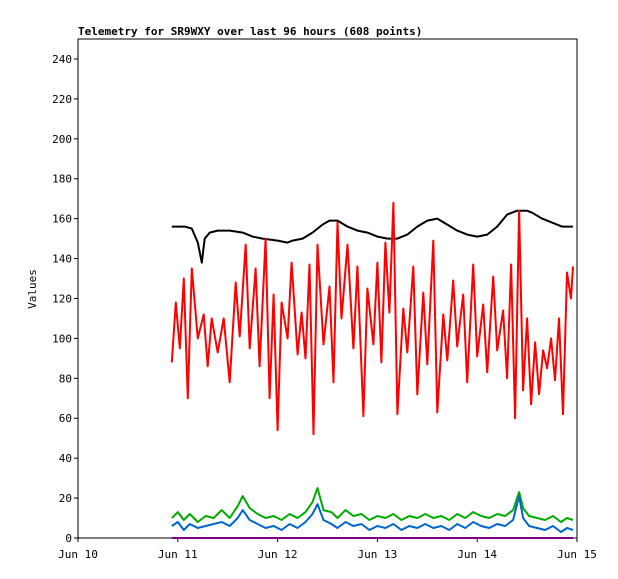 This screenshot has width=618, height=579. What do you see at coordinates (477, 554) in the screenshot?
I see `x-tick-label: Jun 14` at bounding box center [477, 554].